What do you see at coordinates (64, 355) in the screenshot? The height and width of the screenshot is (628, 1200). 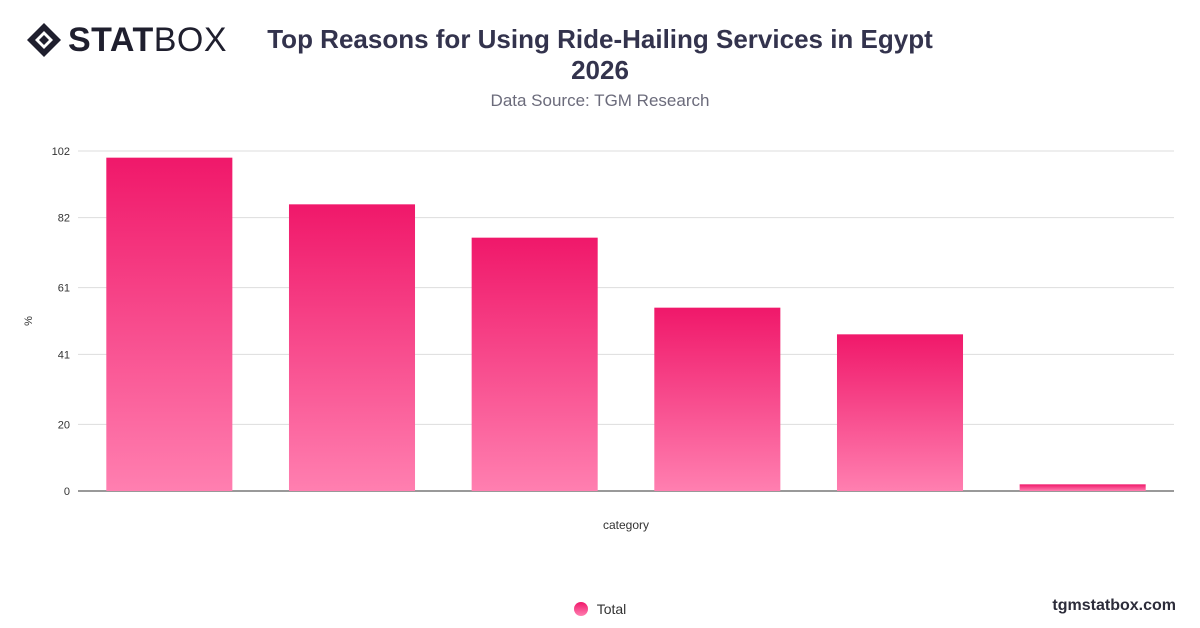 I see `y-tick-label: 41` at bounding box center [64, 355].